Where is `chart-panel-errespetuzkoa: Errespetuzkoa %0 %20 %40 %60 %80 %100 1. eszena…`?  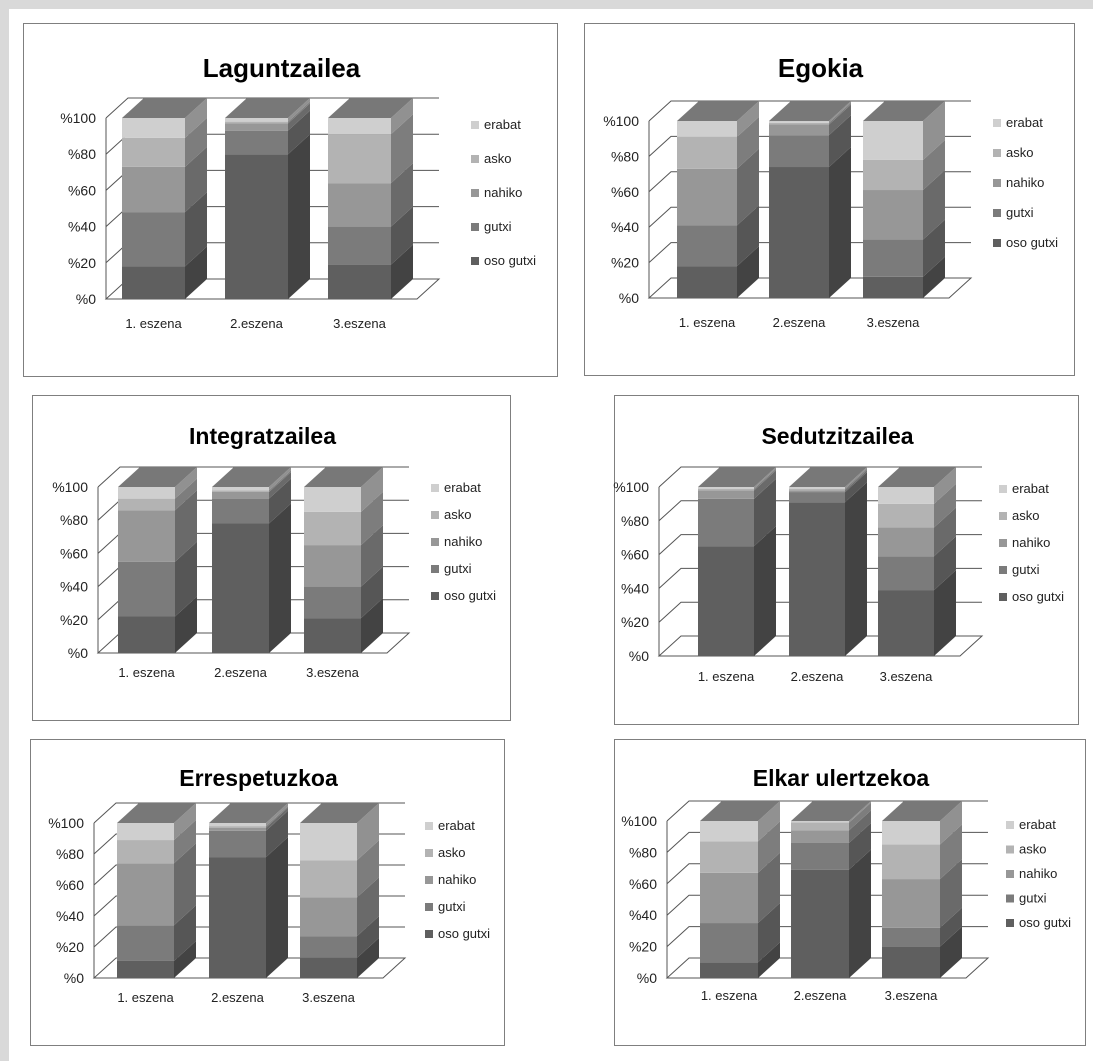
chart-panel-errespetuzkoa: Errespetuzkoa %0 %20 %40 %60 %80 %100 1. eszena… is located at coordinates (267, 892).